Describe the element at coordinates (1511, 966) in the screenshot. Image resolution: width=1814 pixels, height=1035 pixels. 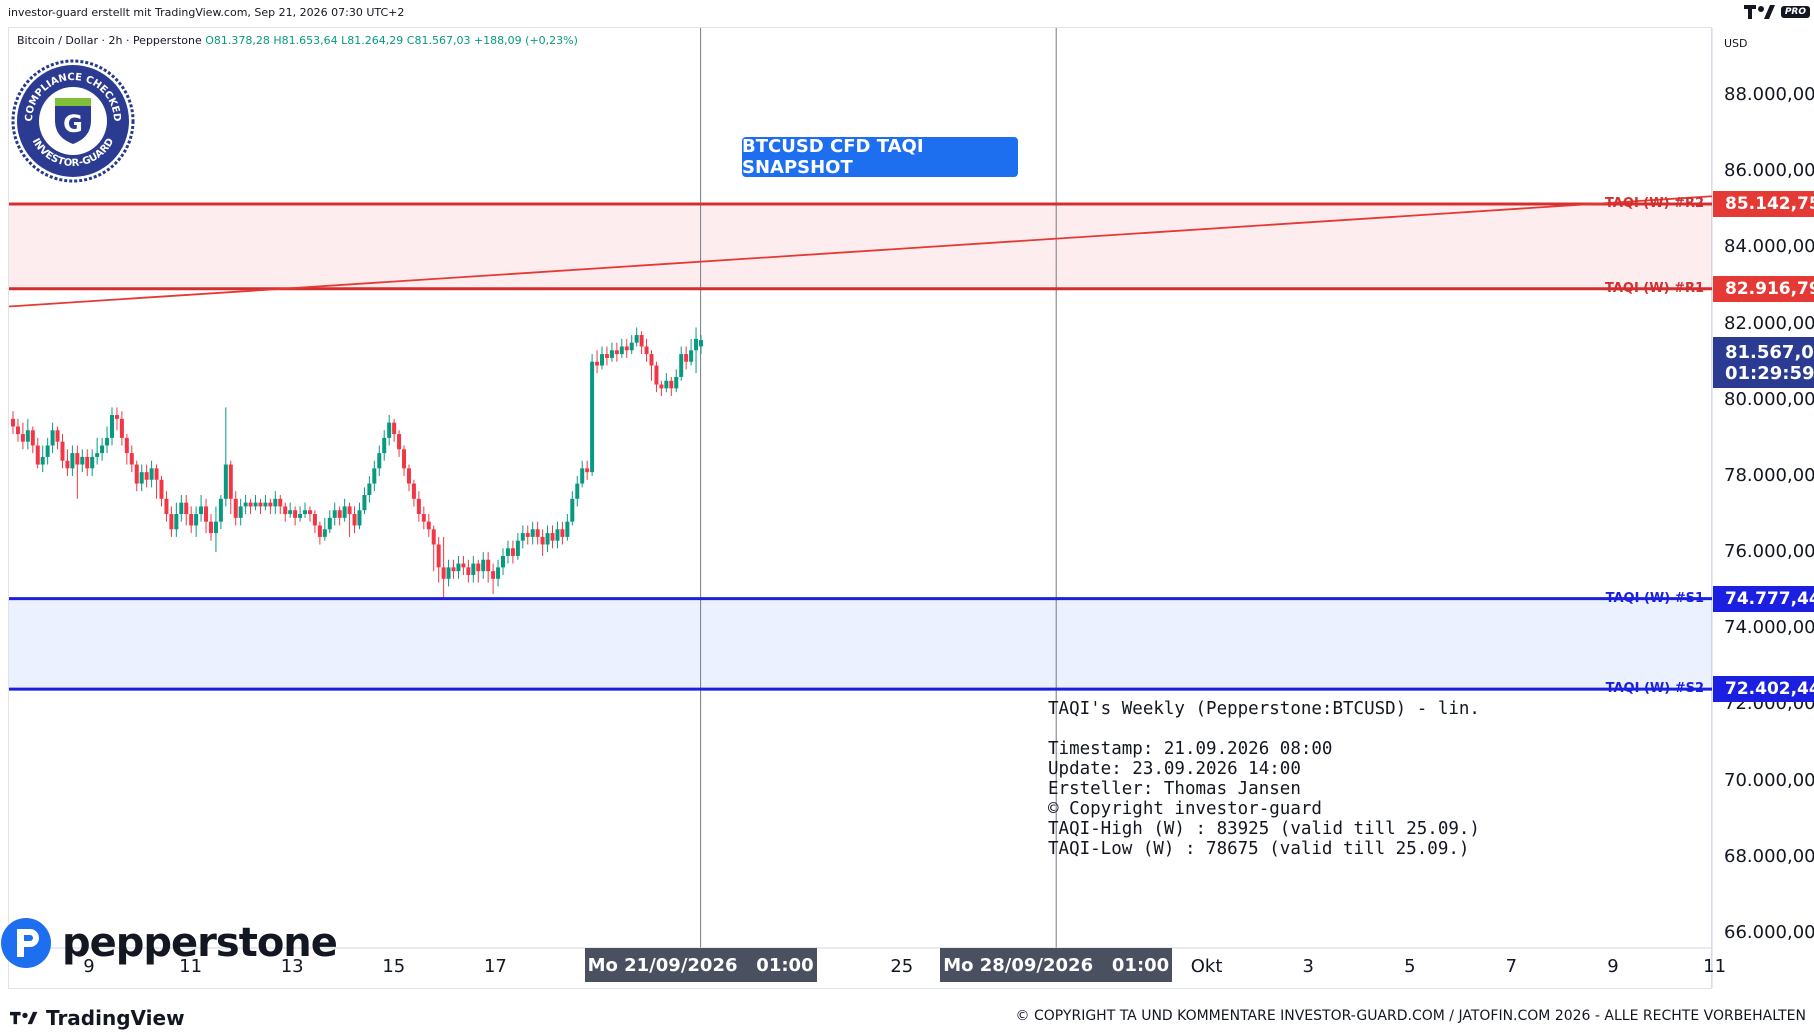
I see `time-tick-label: 7` at that location.